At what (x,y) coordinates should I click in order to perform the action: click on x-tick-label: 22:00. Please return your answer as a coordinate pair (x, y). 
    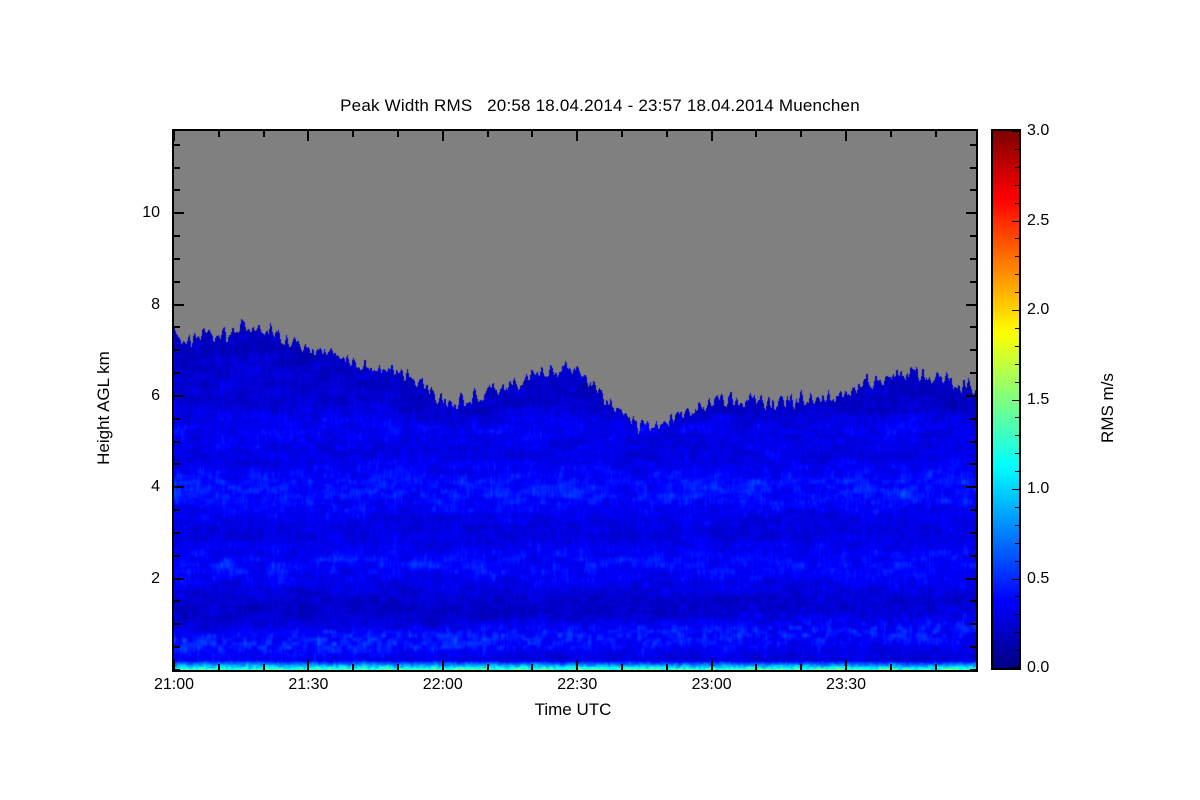
    Looking at the image, I should click on (442, 684).